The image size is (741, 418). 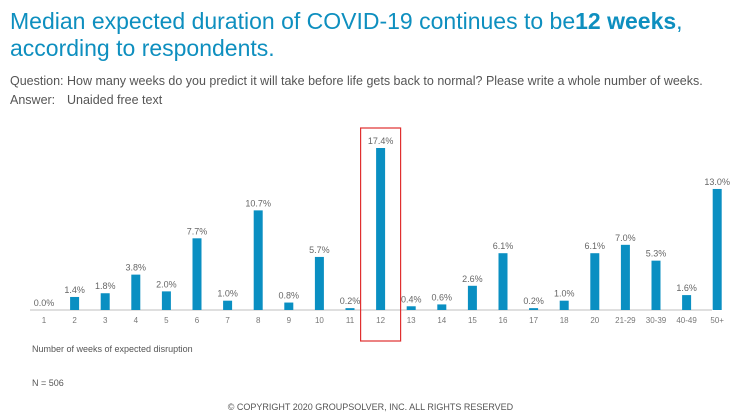 What do you see at coordinates (105, 320) in the screenshot?
I see `tick-label-3: 3` at bounding box center [105, 320].